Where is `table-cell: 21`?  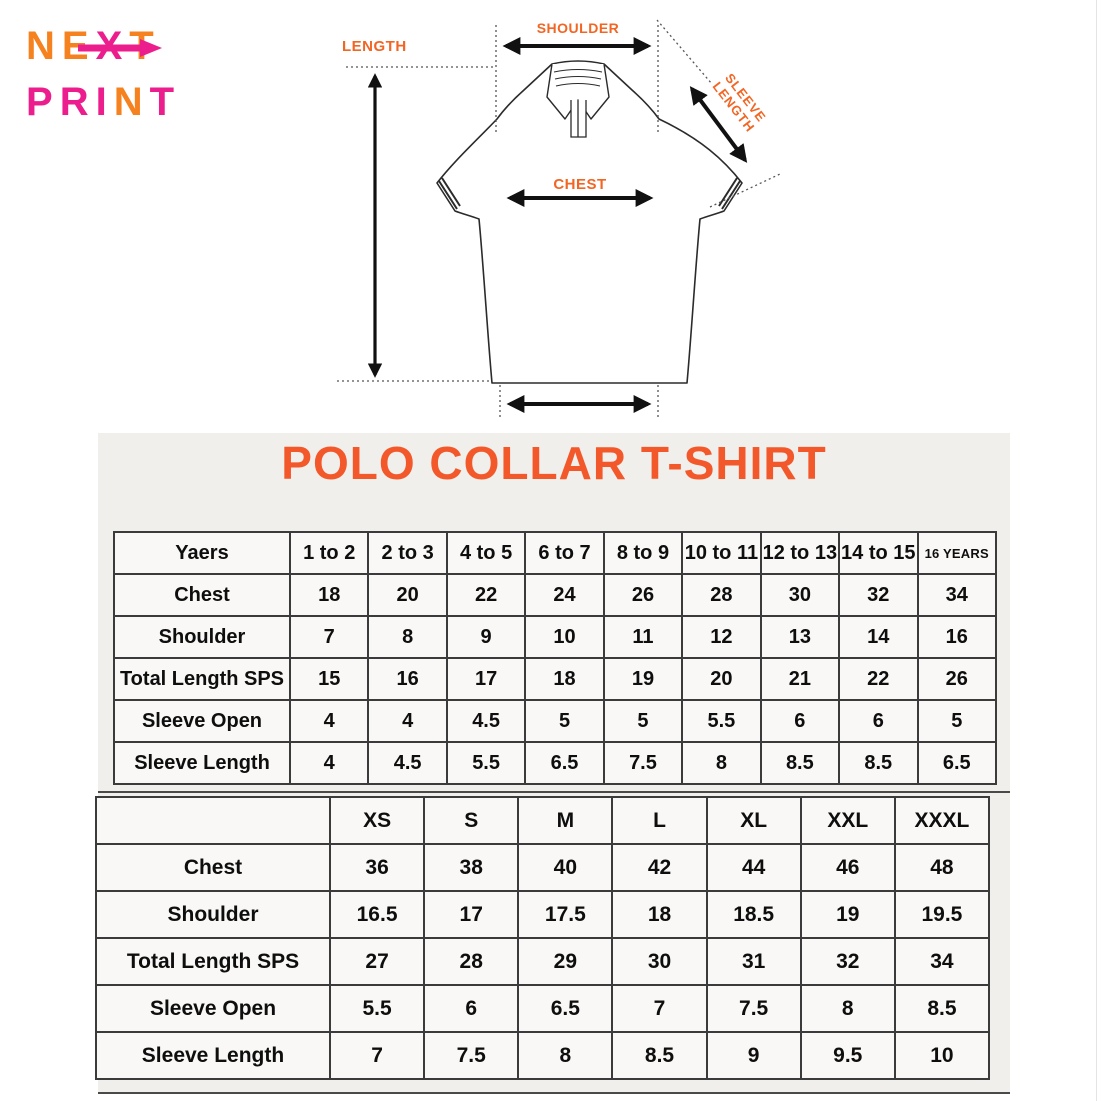
table-cell: 21 is located at coordinates (800, 679).